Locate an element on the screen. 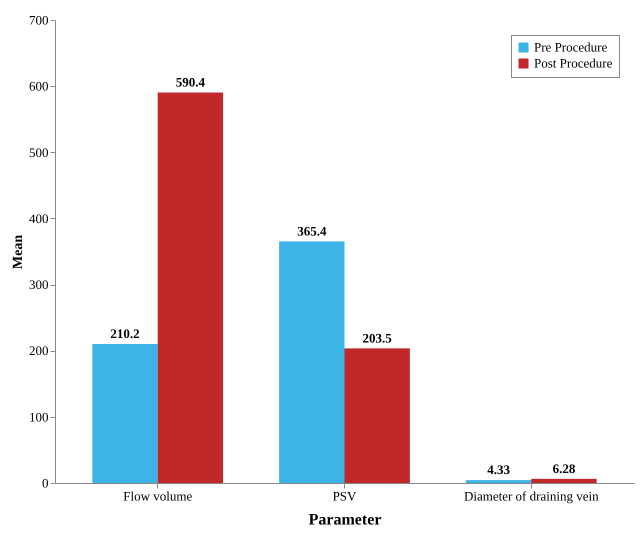 This screenshot has width=644, height=535. data-label: 4.33 is located at coordinates (498, 470).